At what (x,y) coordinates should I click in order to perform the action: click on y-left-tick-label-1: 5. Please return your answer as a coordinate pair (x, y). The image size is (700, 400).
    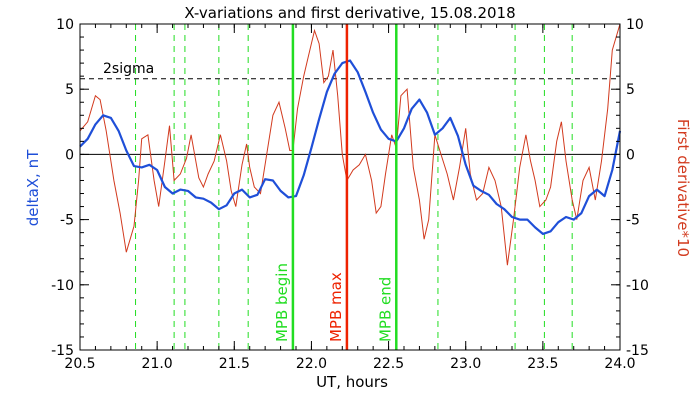
    Looking at the image, I should click on (69, 90).